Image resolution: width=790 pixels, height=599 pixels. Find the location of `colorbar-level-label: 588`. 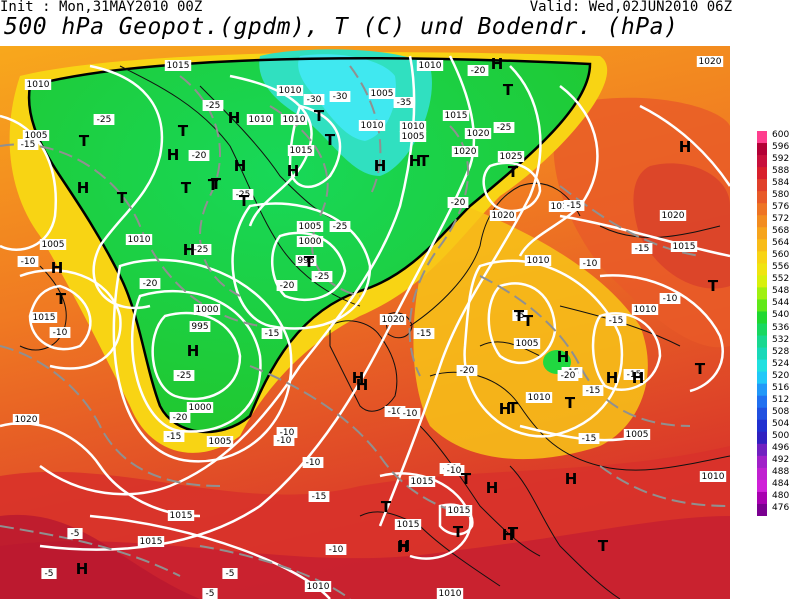

colorbar-level-label: 588 is located at coordinates (781, 171).